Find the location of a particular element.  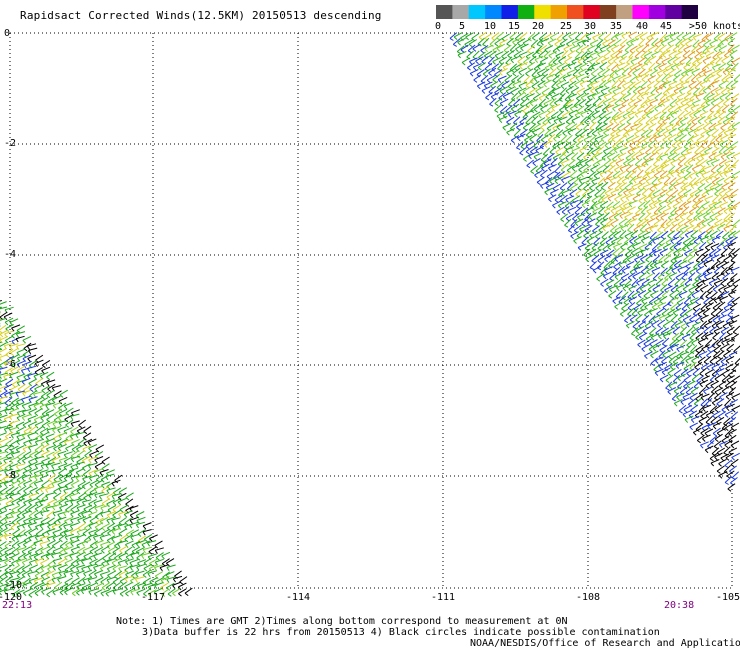

colorbar-swatch is located at coordinates (625, 12).